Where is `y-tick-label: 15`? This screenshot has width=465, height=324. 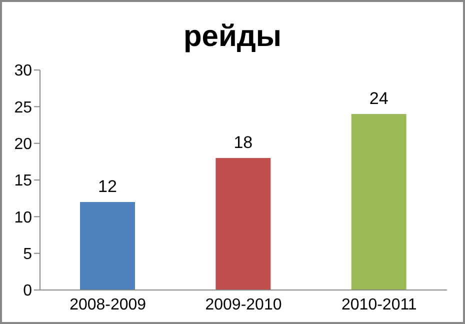 y-tick-label: 15 is located at coordinates (23, 181).